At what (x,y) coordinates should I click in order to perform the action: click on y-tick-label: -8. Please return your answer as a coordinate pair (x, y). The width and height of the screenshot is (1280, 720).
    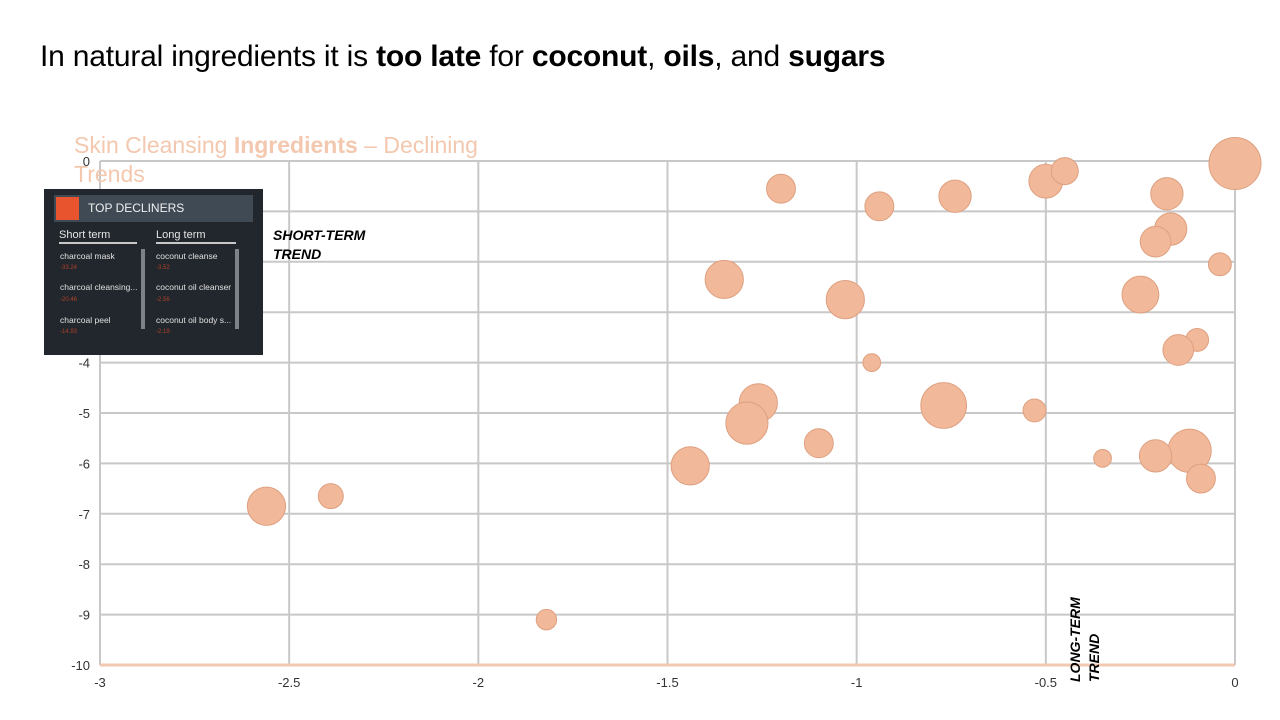
    Looking at the image, I should click on (84, 564).